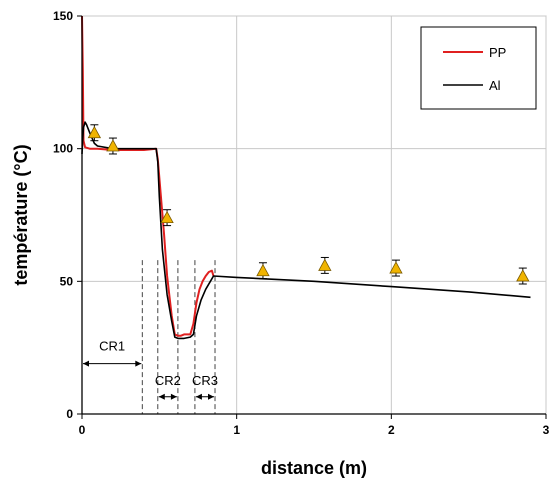 The height and width of the screenshot is (486, 549). What do you see at coordinates (112, 345) in the screenshot?
I see `region-label: CR1` at bounding box center [112, 345].